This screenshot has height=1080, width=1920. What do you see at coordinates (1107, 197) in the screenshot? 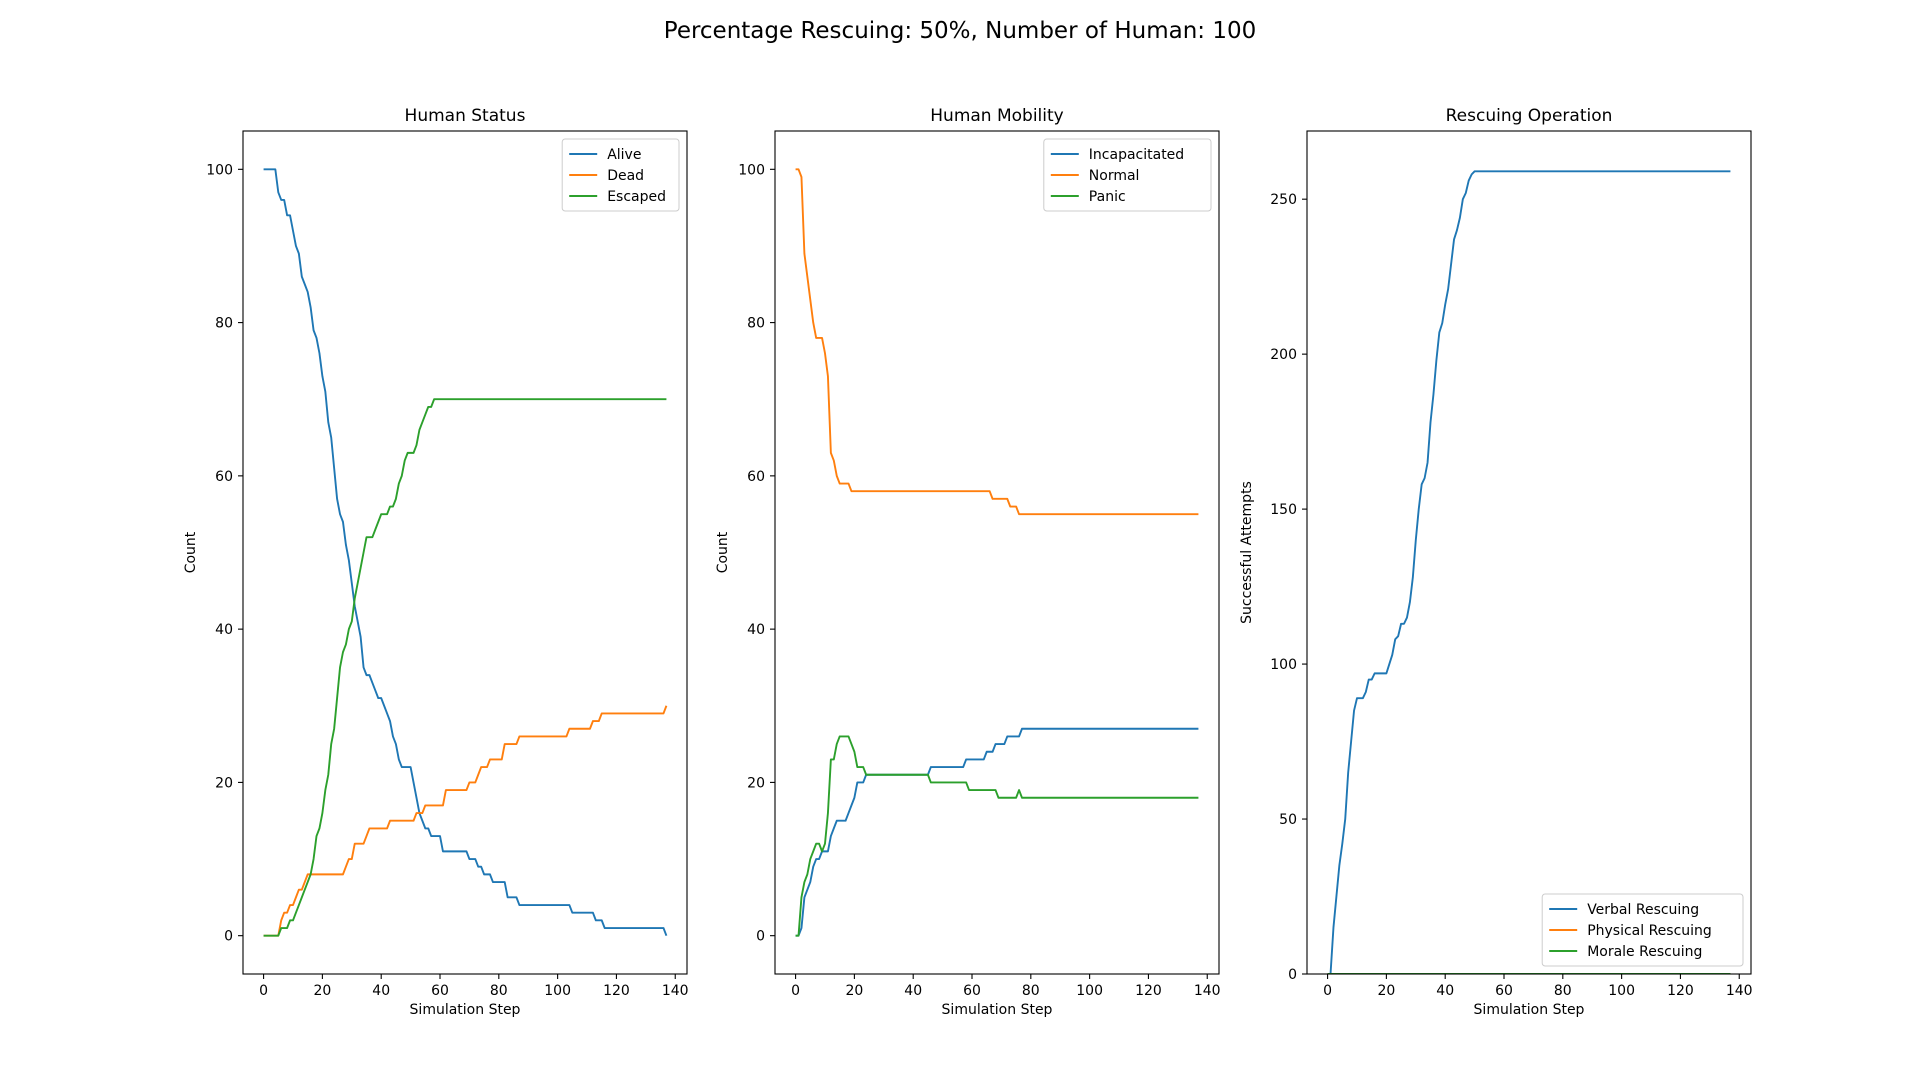
I see `legend-label: Panic` at bounding box center [1107, 197].